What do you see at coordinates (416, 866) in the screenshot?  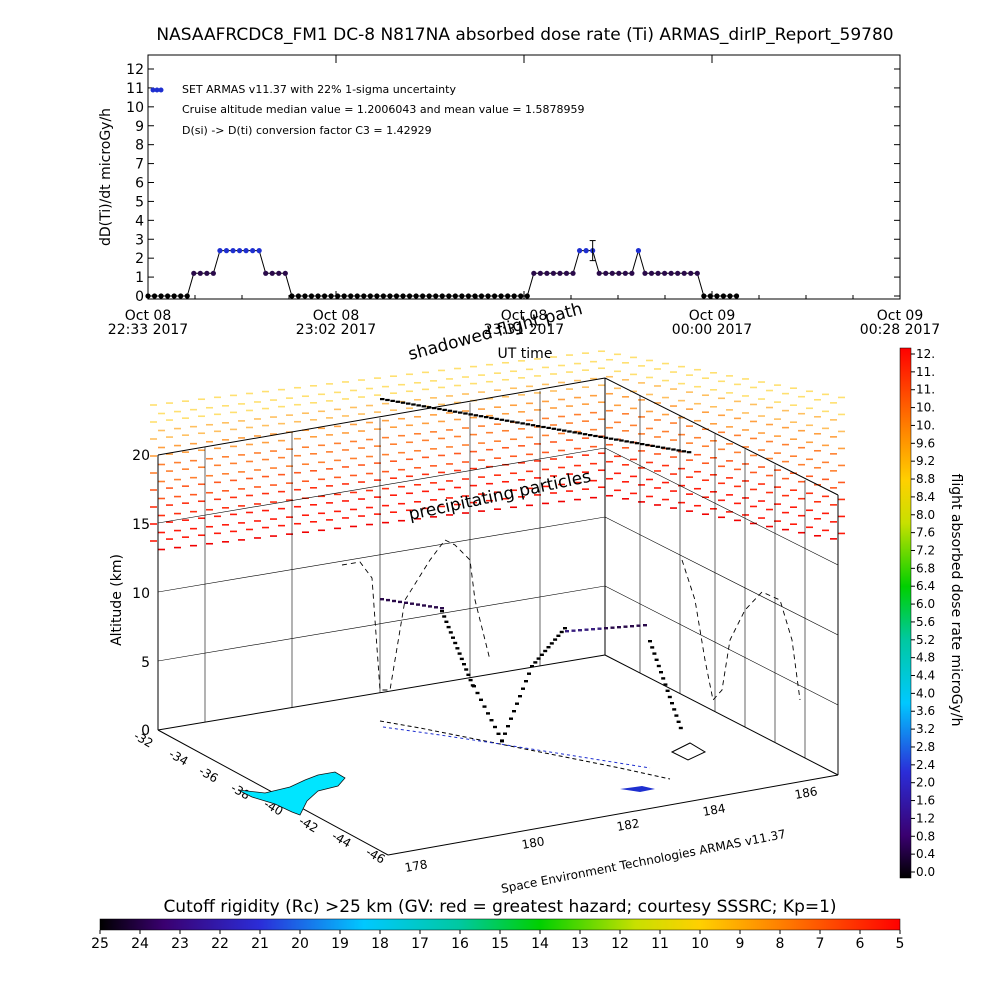 I see `lon-tick-label: 178` at bounding box center [416, 866].